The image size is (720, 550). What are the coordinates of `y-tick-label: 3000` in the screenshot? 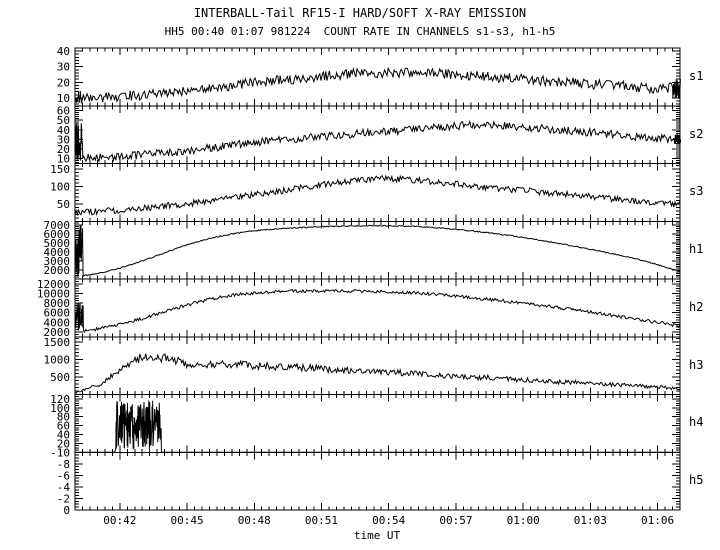 It's located at (57, 261).